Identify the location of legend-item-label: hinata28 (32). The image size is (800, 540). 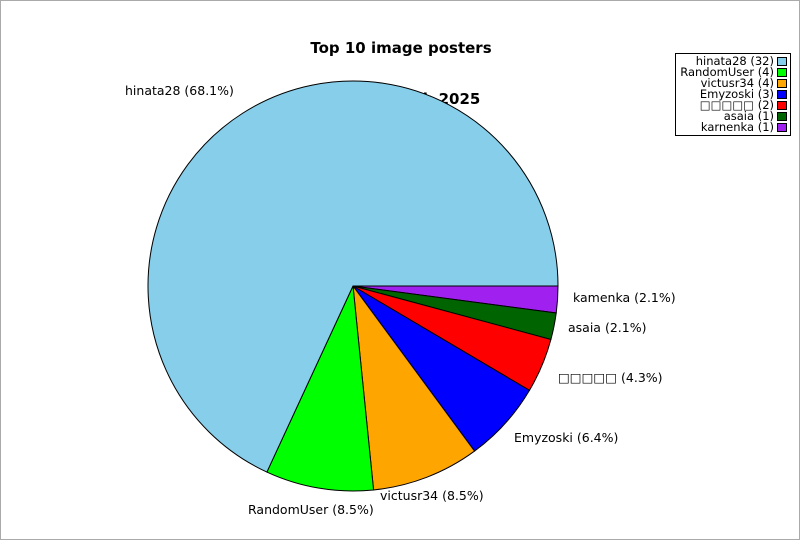
(734, 61).